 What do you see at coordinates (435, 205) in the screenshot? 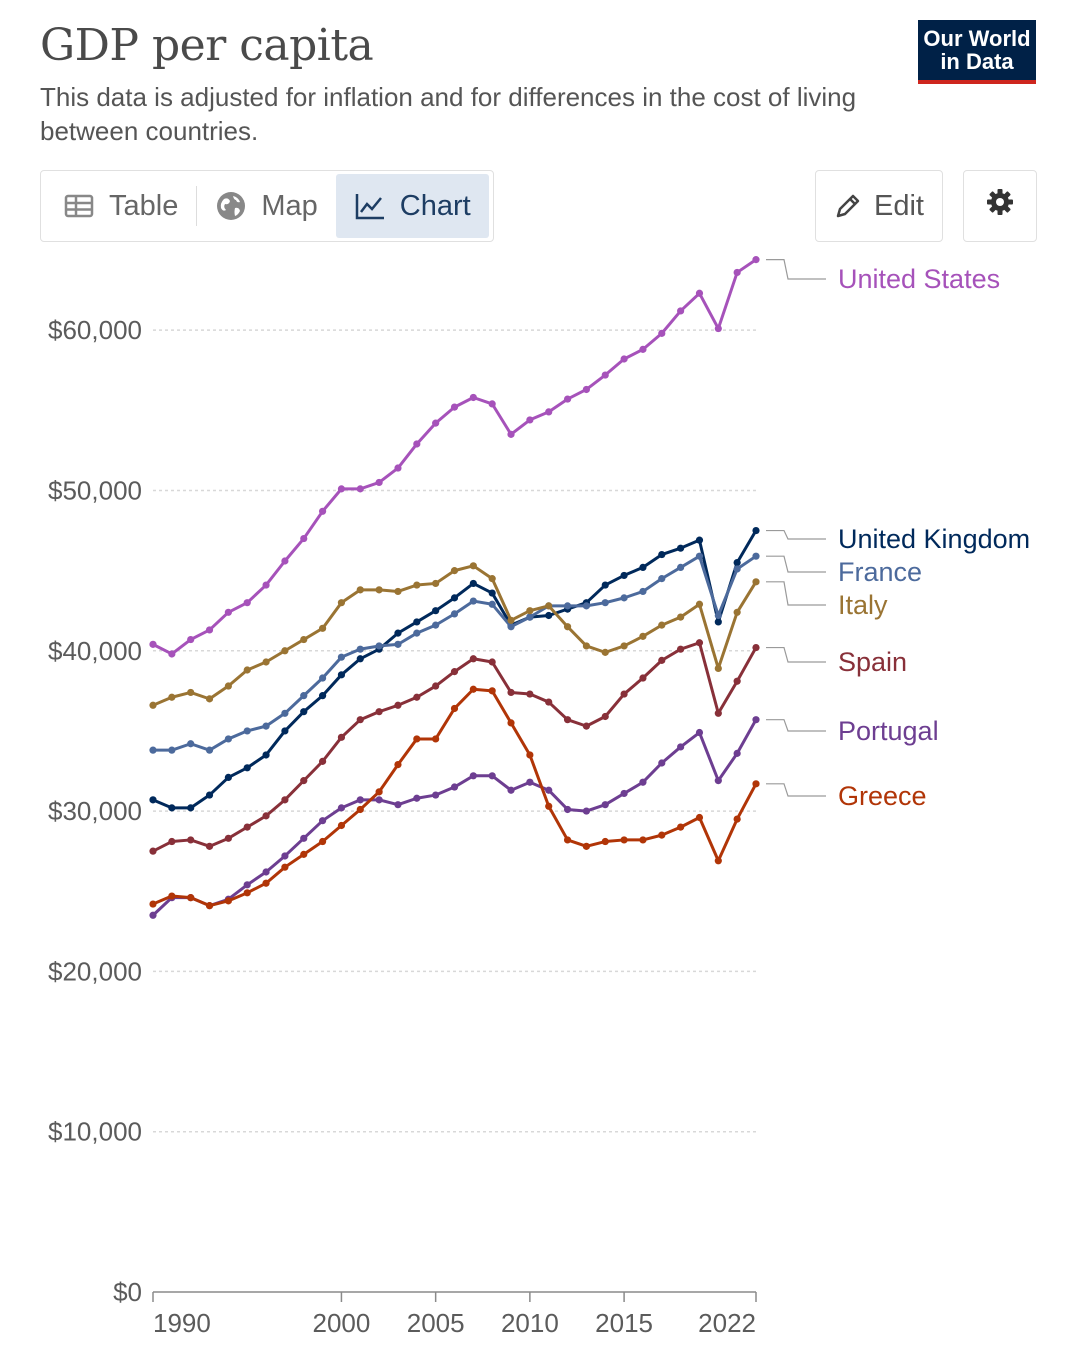
I see `tab-chart-label: Chart` at bounding box center [435, 205].